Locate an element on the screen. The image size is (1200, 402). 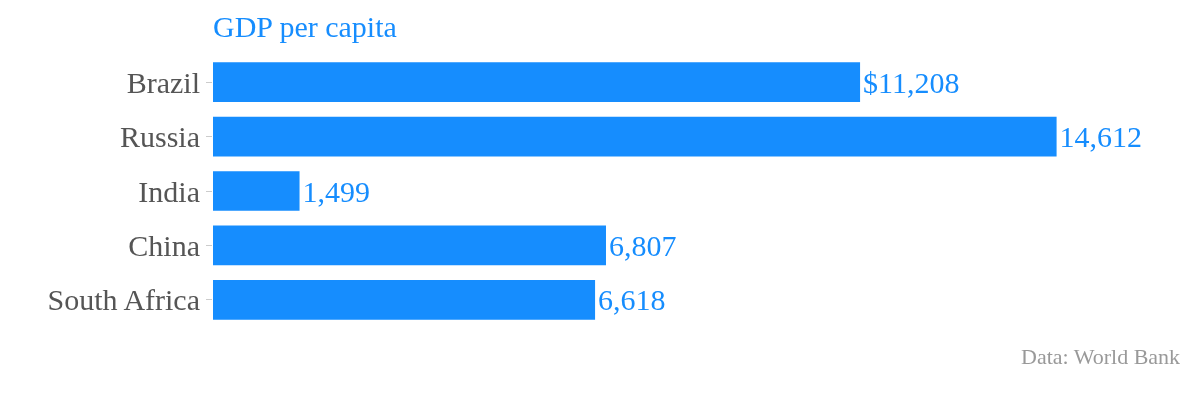
data-label: 1,499 is located at coordinates (336, 191).